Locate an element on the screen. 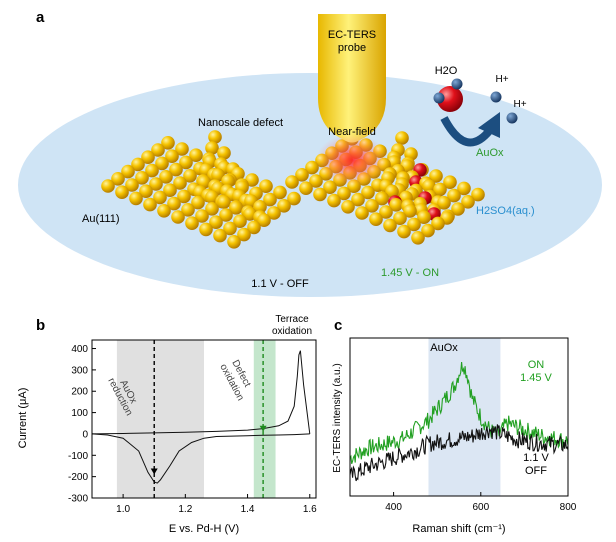  chart-c-ylabel: EC-TERS intensity (a.u.) is located at coordinates (337, 417).